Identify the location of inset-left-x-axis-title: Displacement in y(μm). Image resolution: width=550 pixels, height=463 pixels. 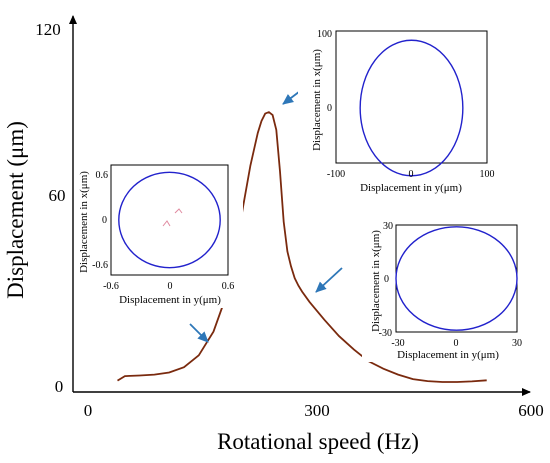
(170, 300).